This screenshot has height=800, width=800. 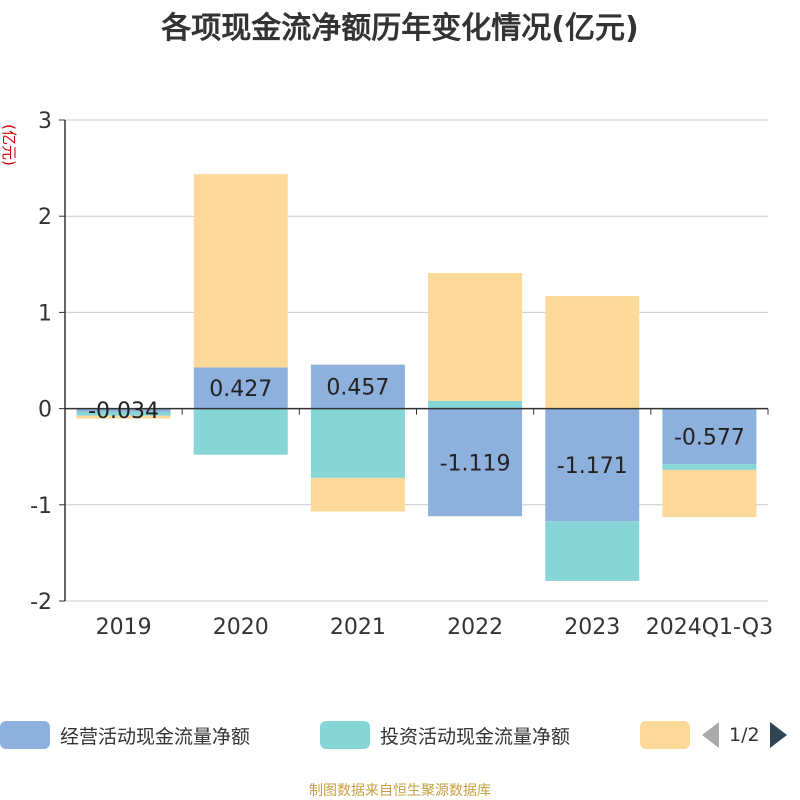 I want to click on y-tick-label: 0, so click(x=45, y=410).